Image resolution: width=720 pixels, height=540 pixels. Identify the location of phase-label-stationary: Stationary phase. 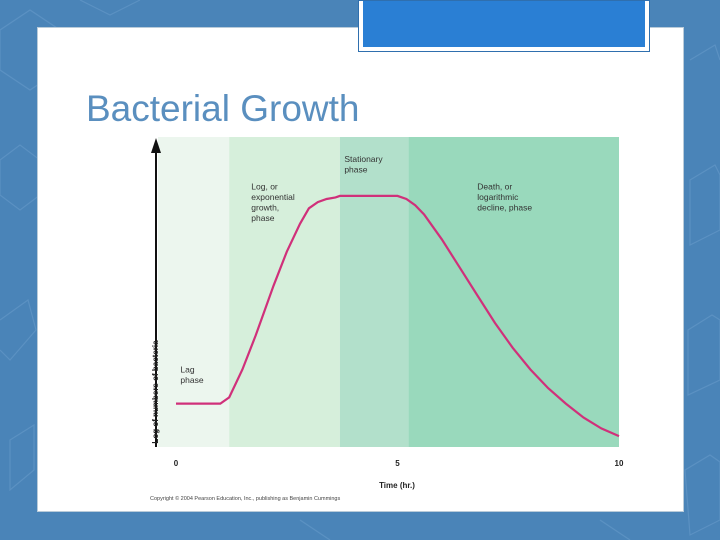
(363, 164).